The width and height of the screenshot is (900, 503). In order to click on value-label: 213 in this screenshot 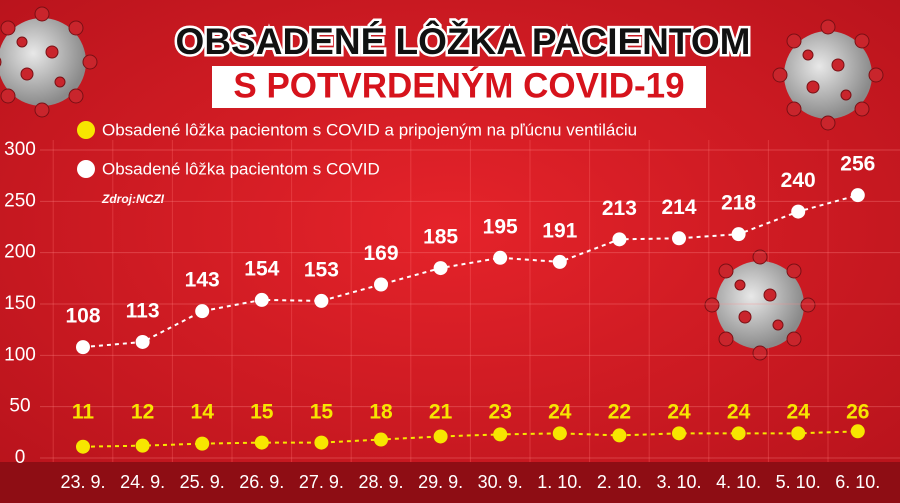, I will do `click(619, 208)`.